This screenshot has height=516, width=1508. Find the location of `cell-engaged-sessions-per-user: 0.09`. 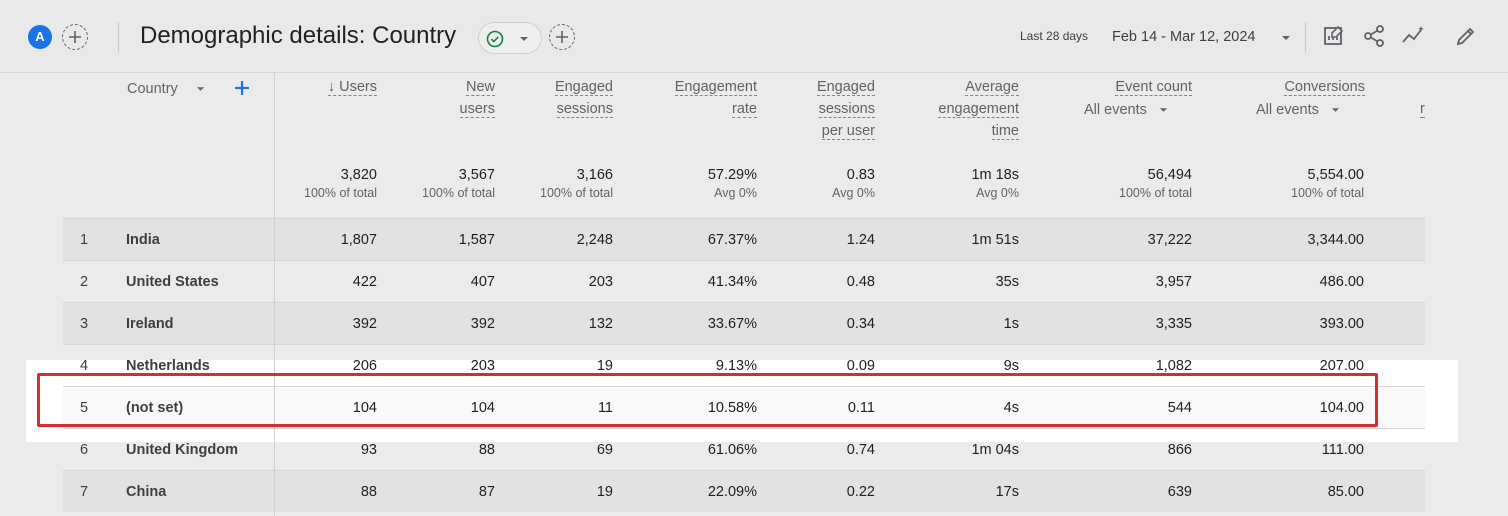

cell-engaged-sessions-per-user: 0.09 is located at coordinates (860, 366).